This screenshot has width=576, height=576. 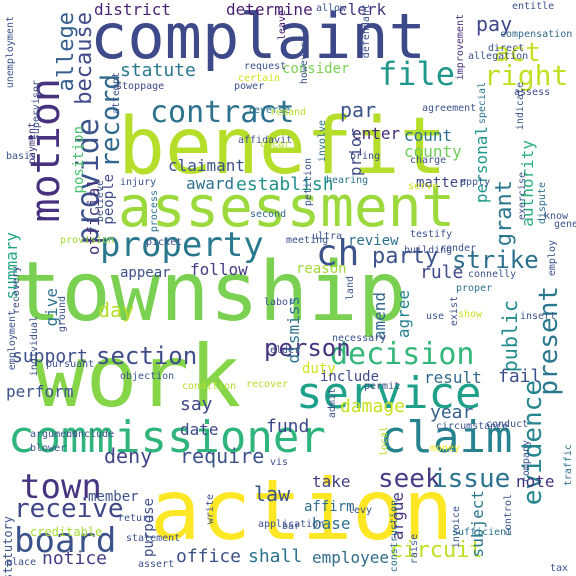 What do you see at coordinates (133, 9) in the screenshot?
I see `word-district: district` at bounding box center [133, 9].